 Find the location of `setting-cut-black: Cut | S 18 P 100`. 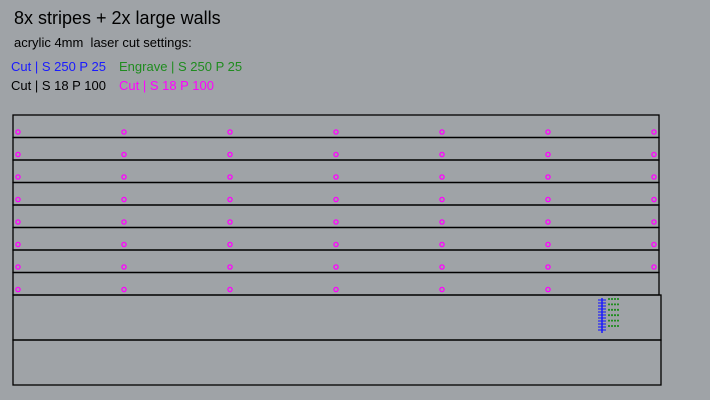

setting-cut-black: Cut | S 18 P 100 is located at coordinates (58, 85).